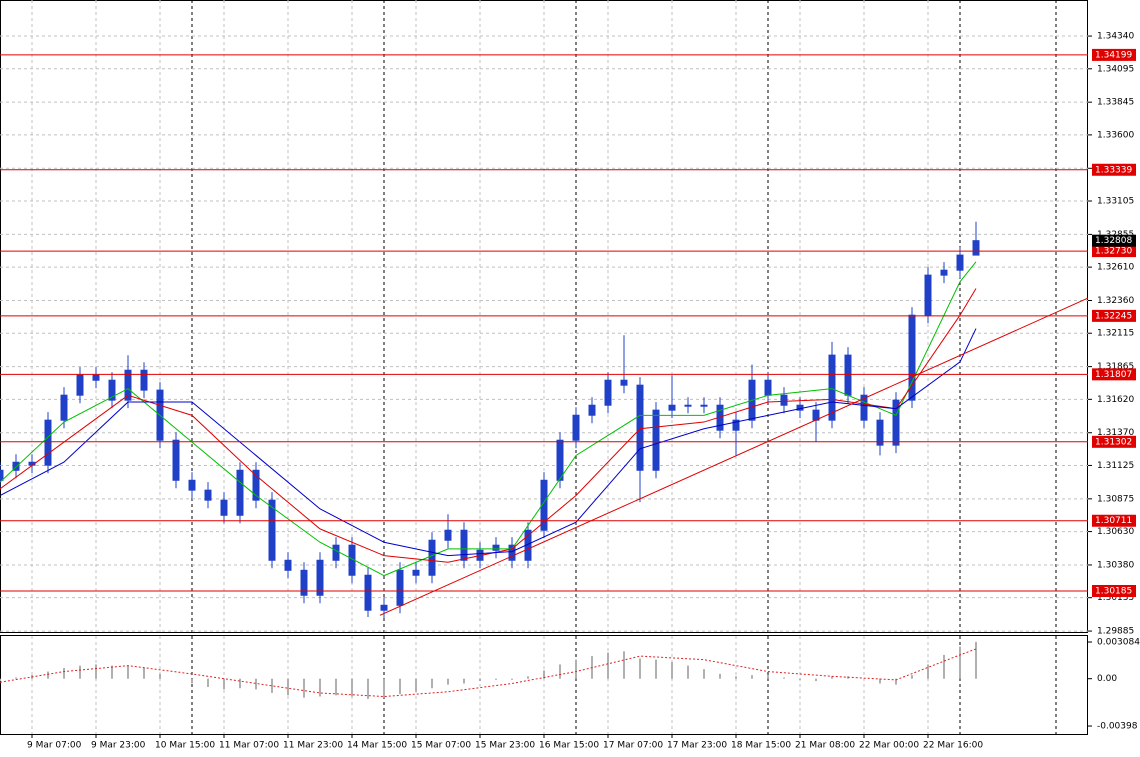 The height and width of the screenshot is (757, 1140). I want to click on x-tick-label: 15 Mar 07:00, so click(441, 746).